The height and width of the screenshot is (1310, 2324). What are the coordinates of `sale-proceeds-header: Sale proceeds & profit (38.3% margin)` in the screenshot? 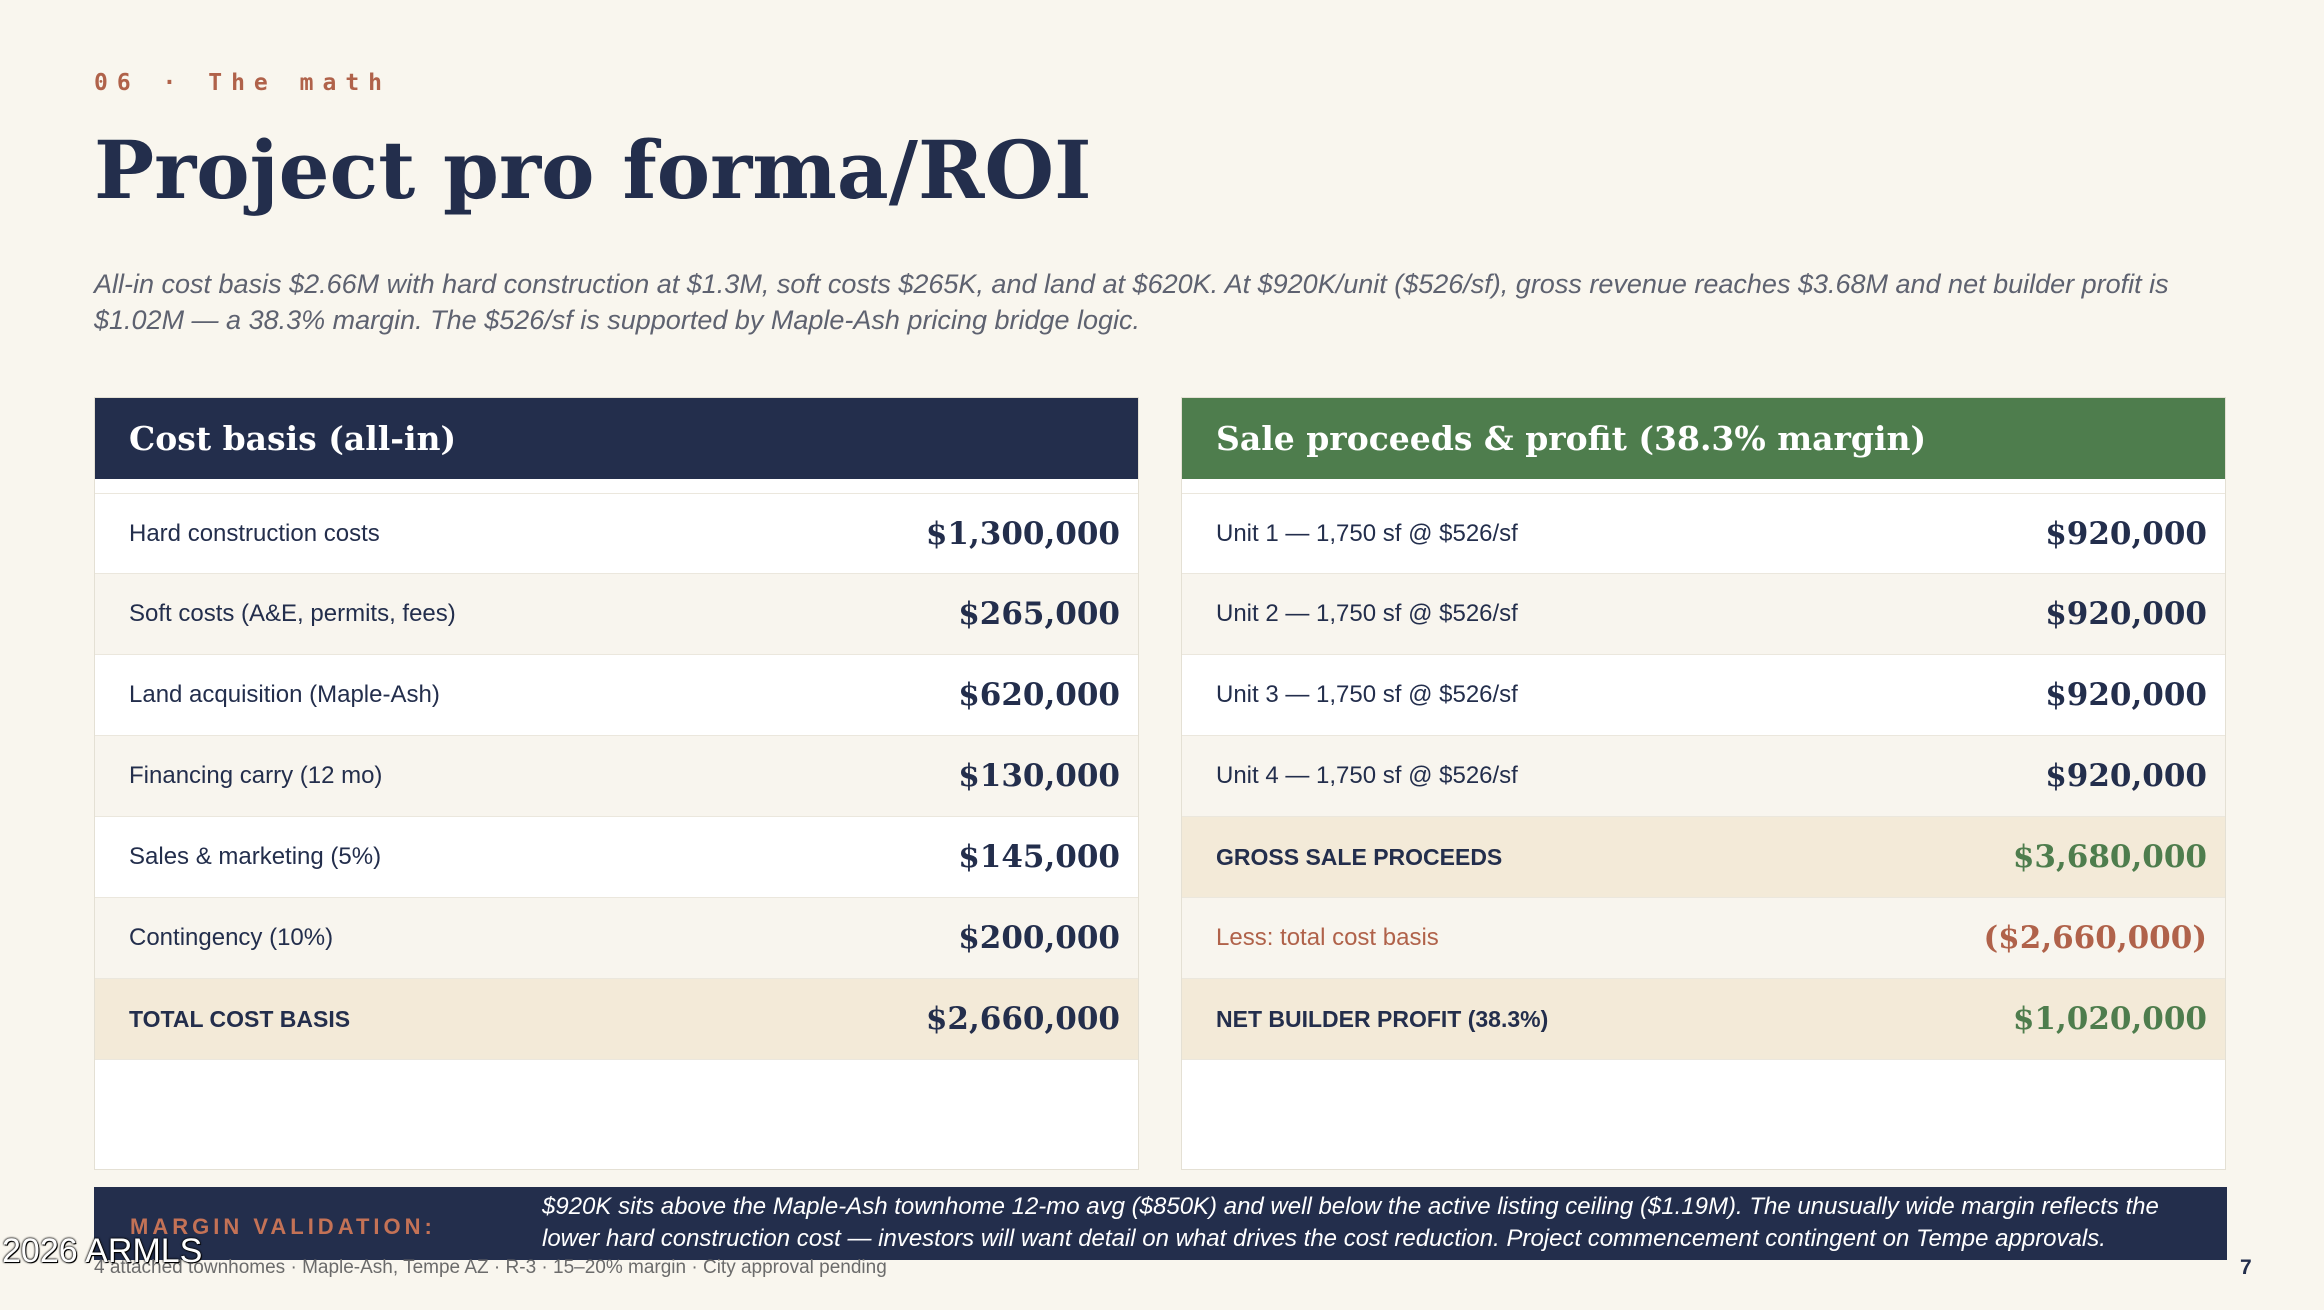 It's located at (1703, 438).